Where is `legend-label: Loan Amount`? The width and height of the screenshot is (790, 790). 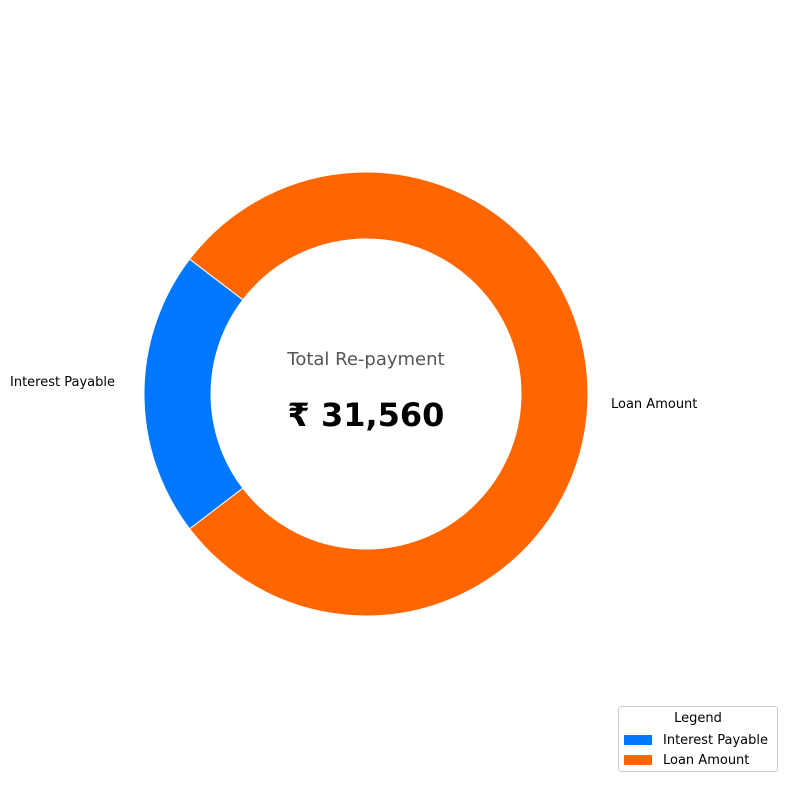 legend-label: Loan Amount is located at coordinates (706, 760).